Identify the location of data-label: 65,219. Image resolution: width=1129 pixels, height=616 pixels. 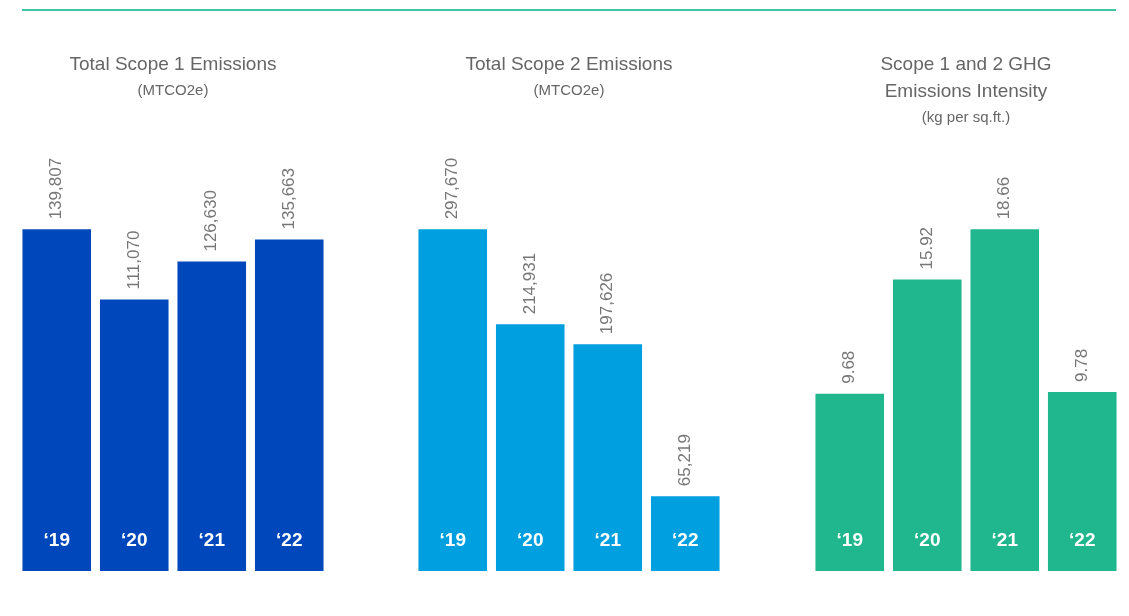
(684, 460).